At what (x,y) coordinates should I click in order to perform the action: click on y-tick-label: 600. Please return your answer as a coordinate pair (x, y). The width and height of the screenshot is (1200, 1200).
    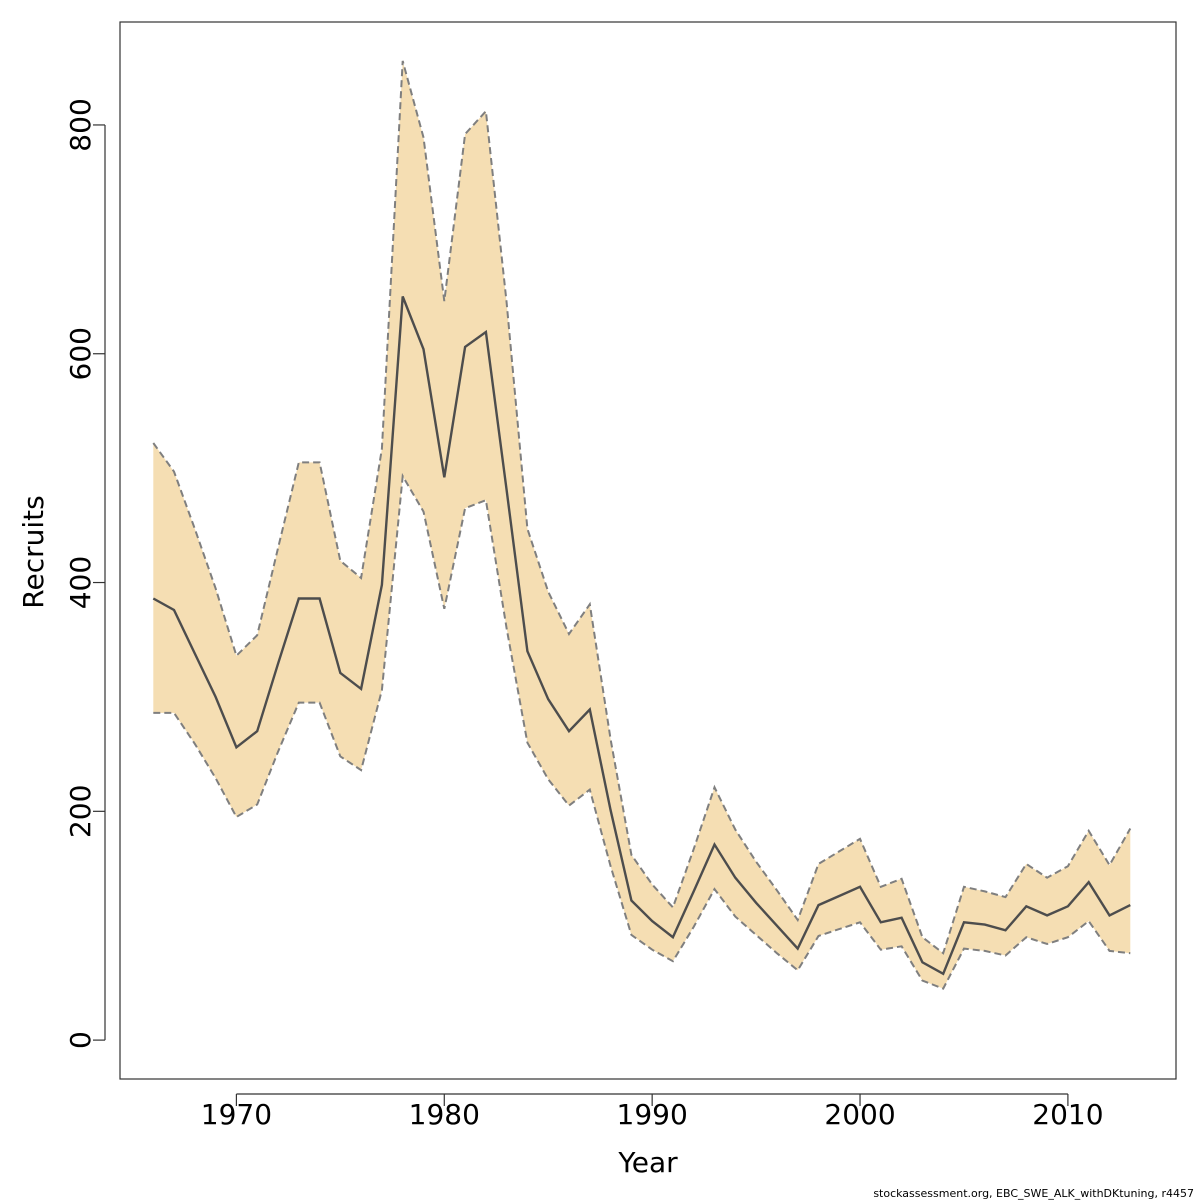
    Looking at the image, I should click on (80, 353).